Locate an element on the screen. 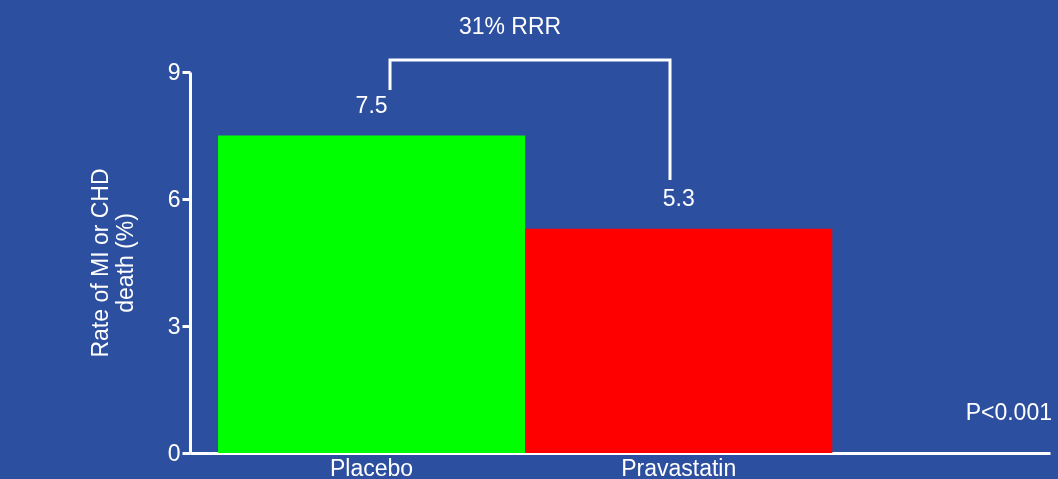 This screenshot has width=1058, height=479. y-tick-label: 6 is located at coordinates (174, 198).